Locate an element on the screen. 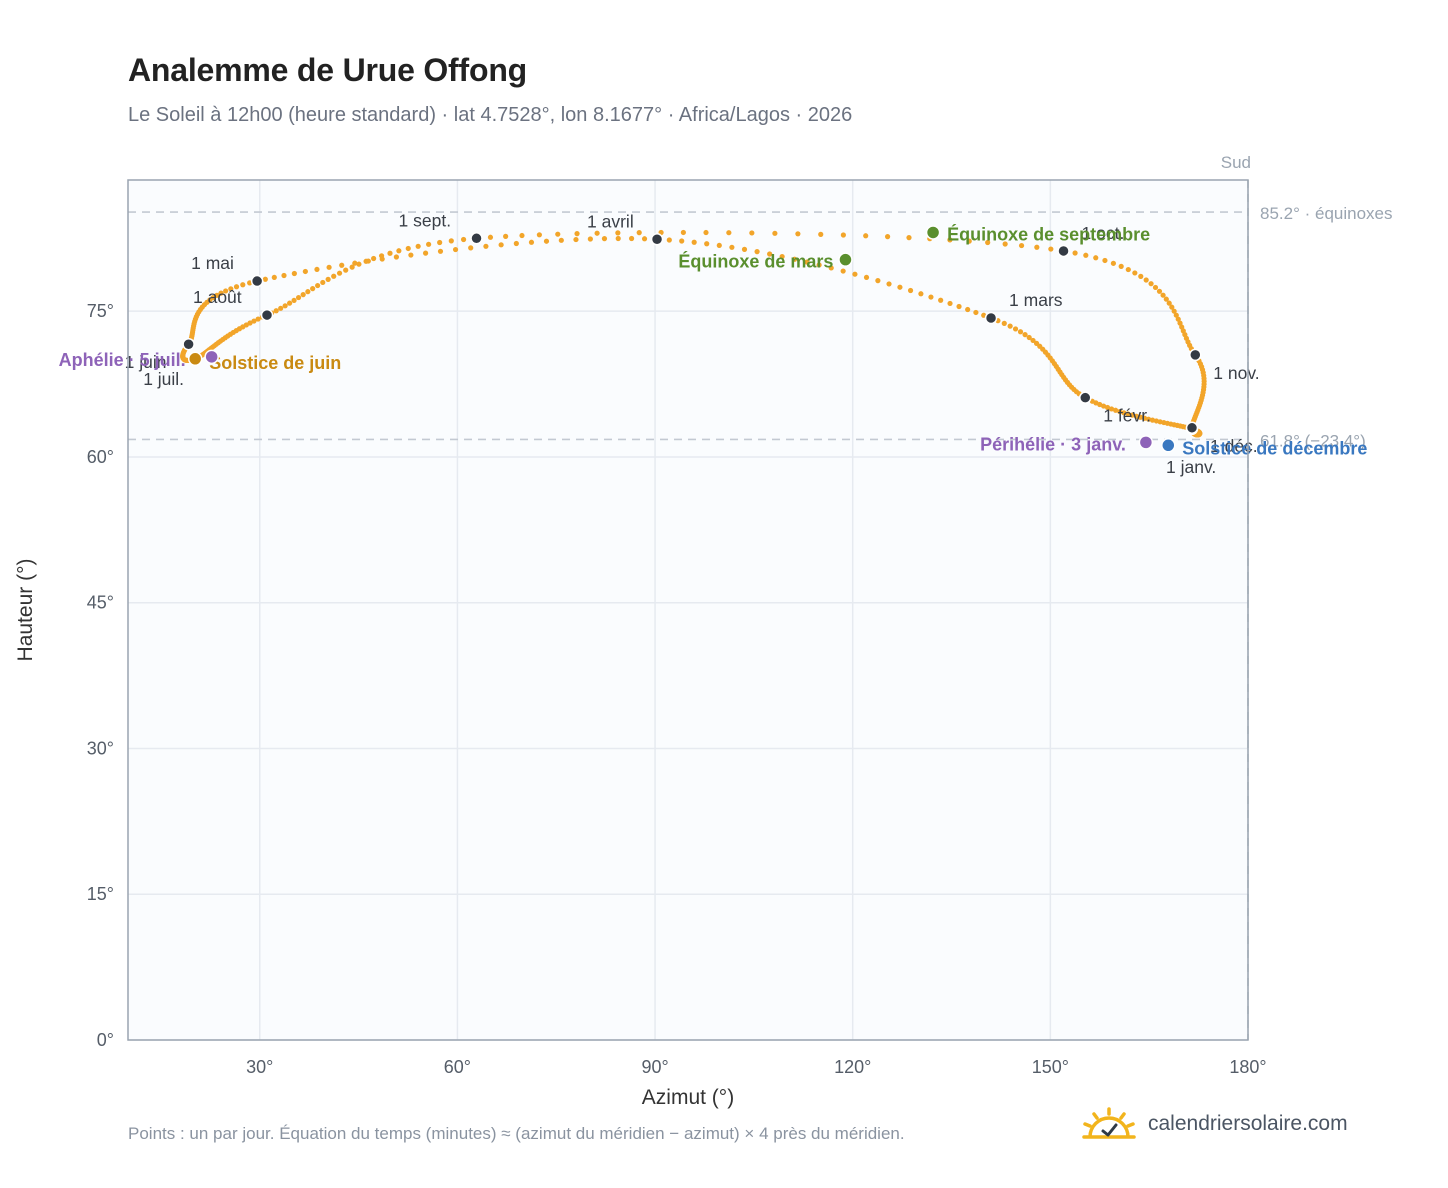  event-label: Équinoxe de septembre is located at coordinates (1048, 233).